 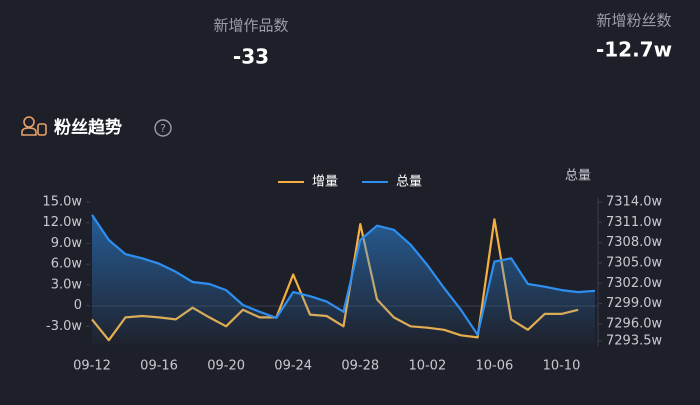 I want to click on y2-tick-label: 7314.0w, so click(x=634, y=202).